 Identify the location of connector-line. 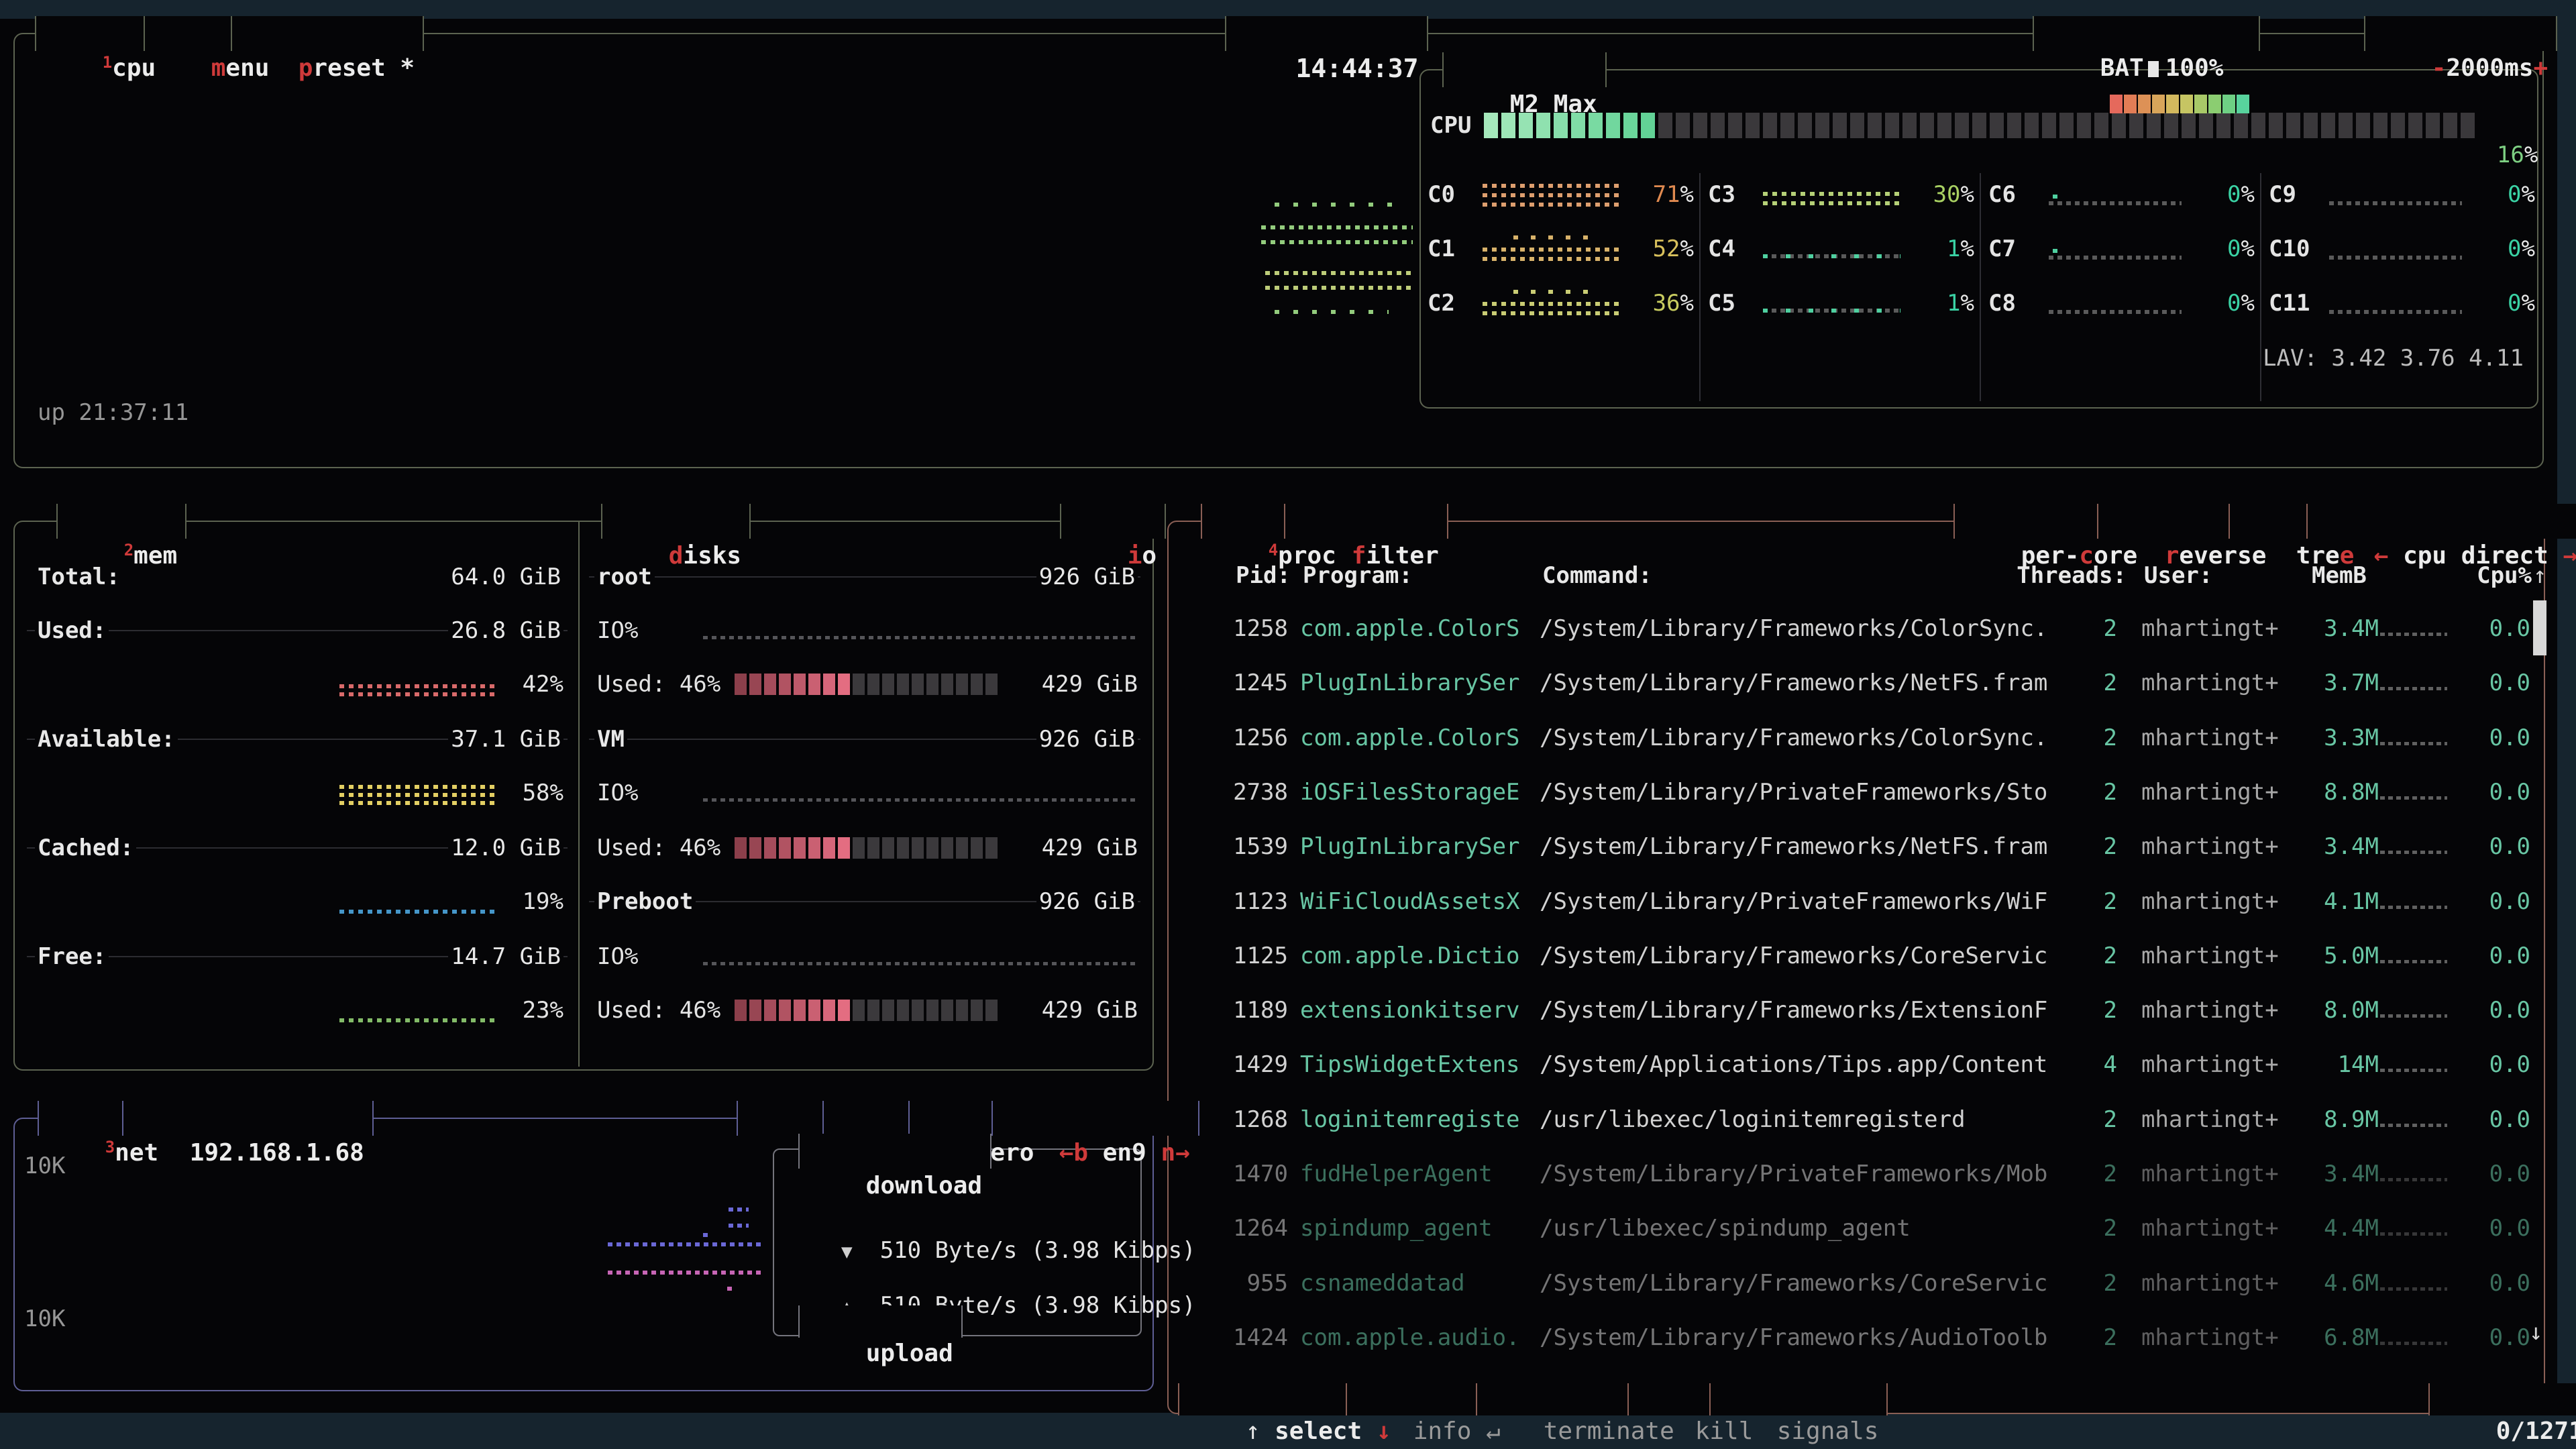
(864, 739).